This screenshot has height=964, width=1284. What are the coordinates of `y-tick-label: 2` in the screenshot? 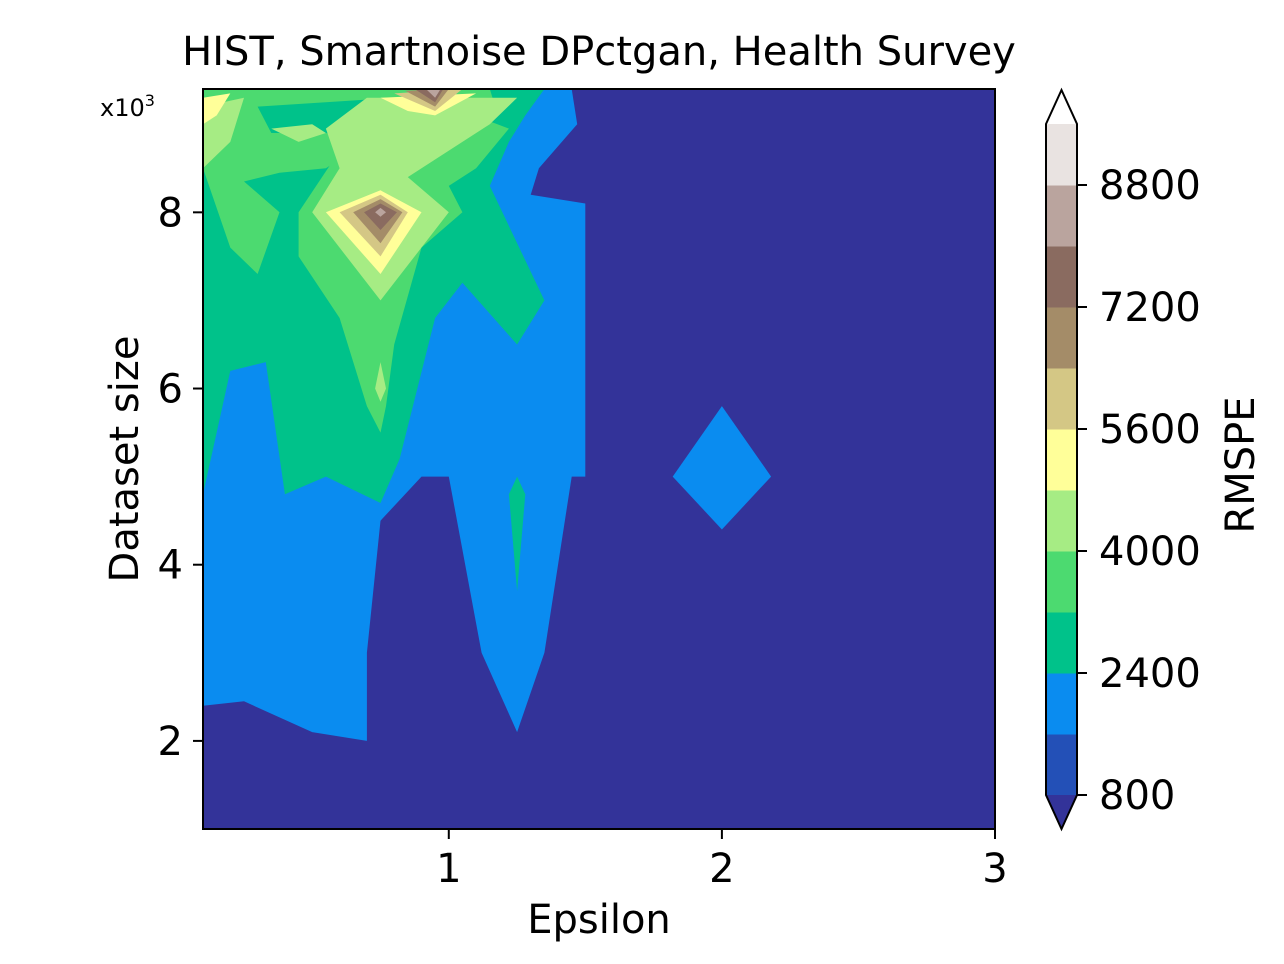 It's located at (170, 742).